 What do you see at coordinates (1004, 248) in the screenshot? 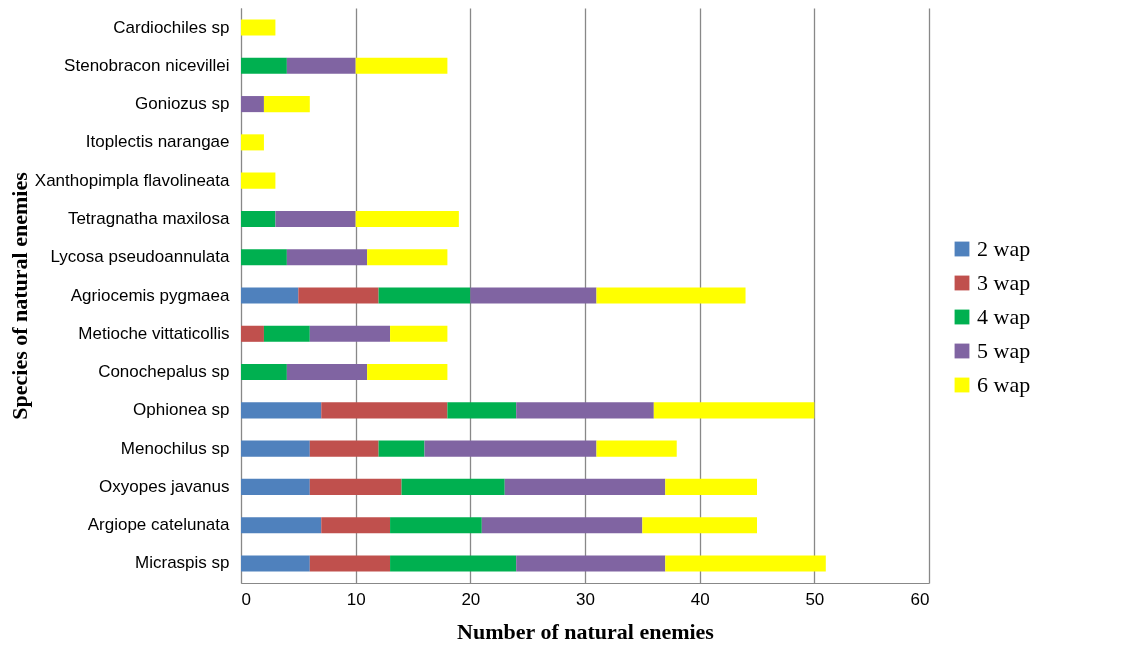
I see `legend-label: 2 wap` at bounding box center [1004, 248].